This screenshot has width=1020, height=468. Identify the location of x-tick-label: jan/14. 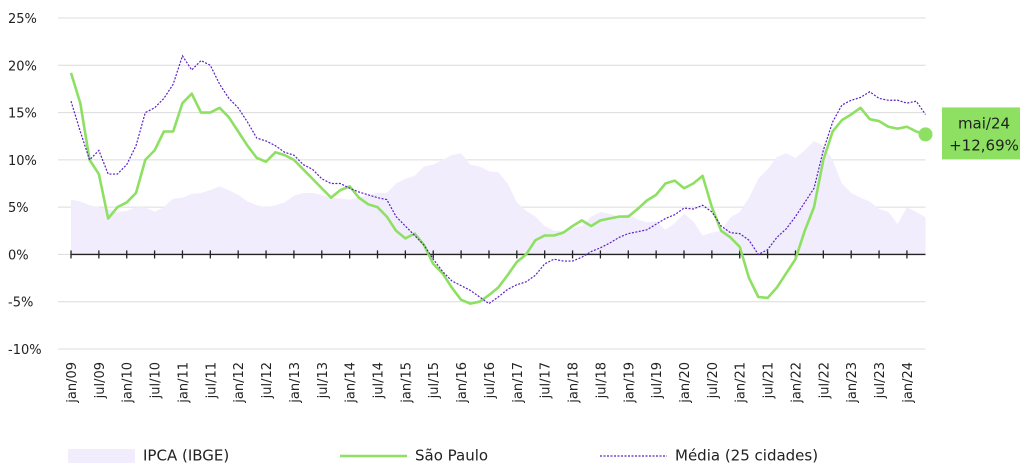
(351, 383).